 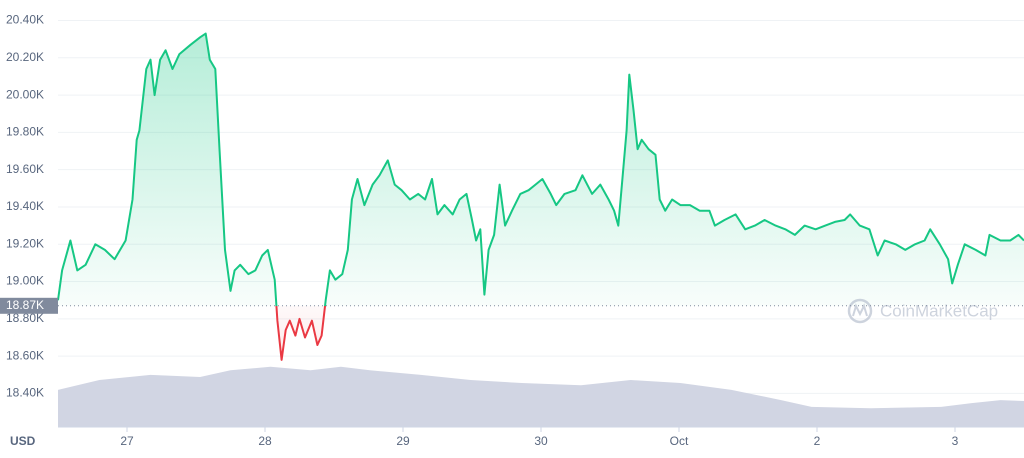 What do you see at coordinates (25, 57) in the screenshot?
I see `y-tick-label: 20.20K` at bounding box center [25, 57].